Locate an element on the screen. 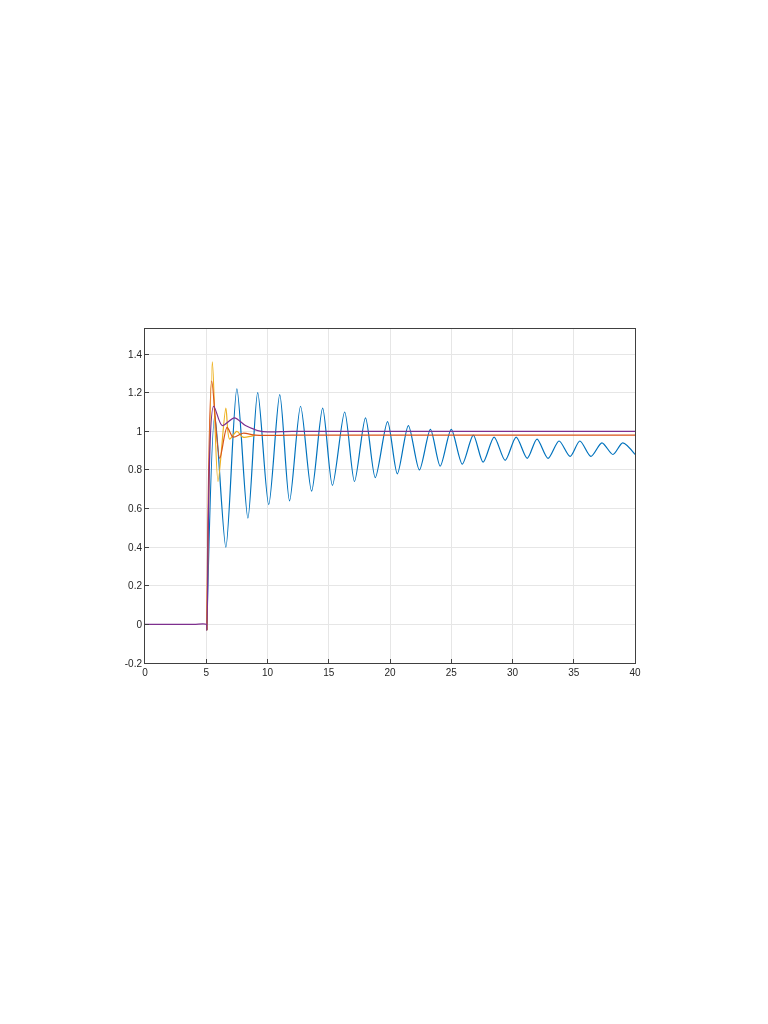  x-tick-label: 10 is located at coordinates (267, 672).